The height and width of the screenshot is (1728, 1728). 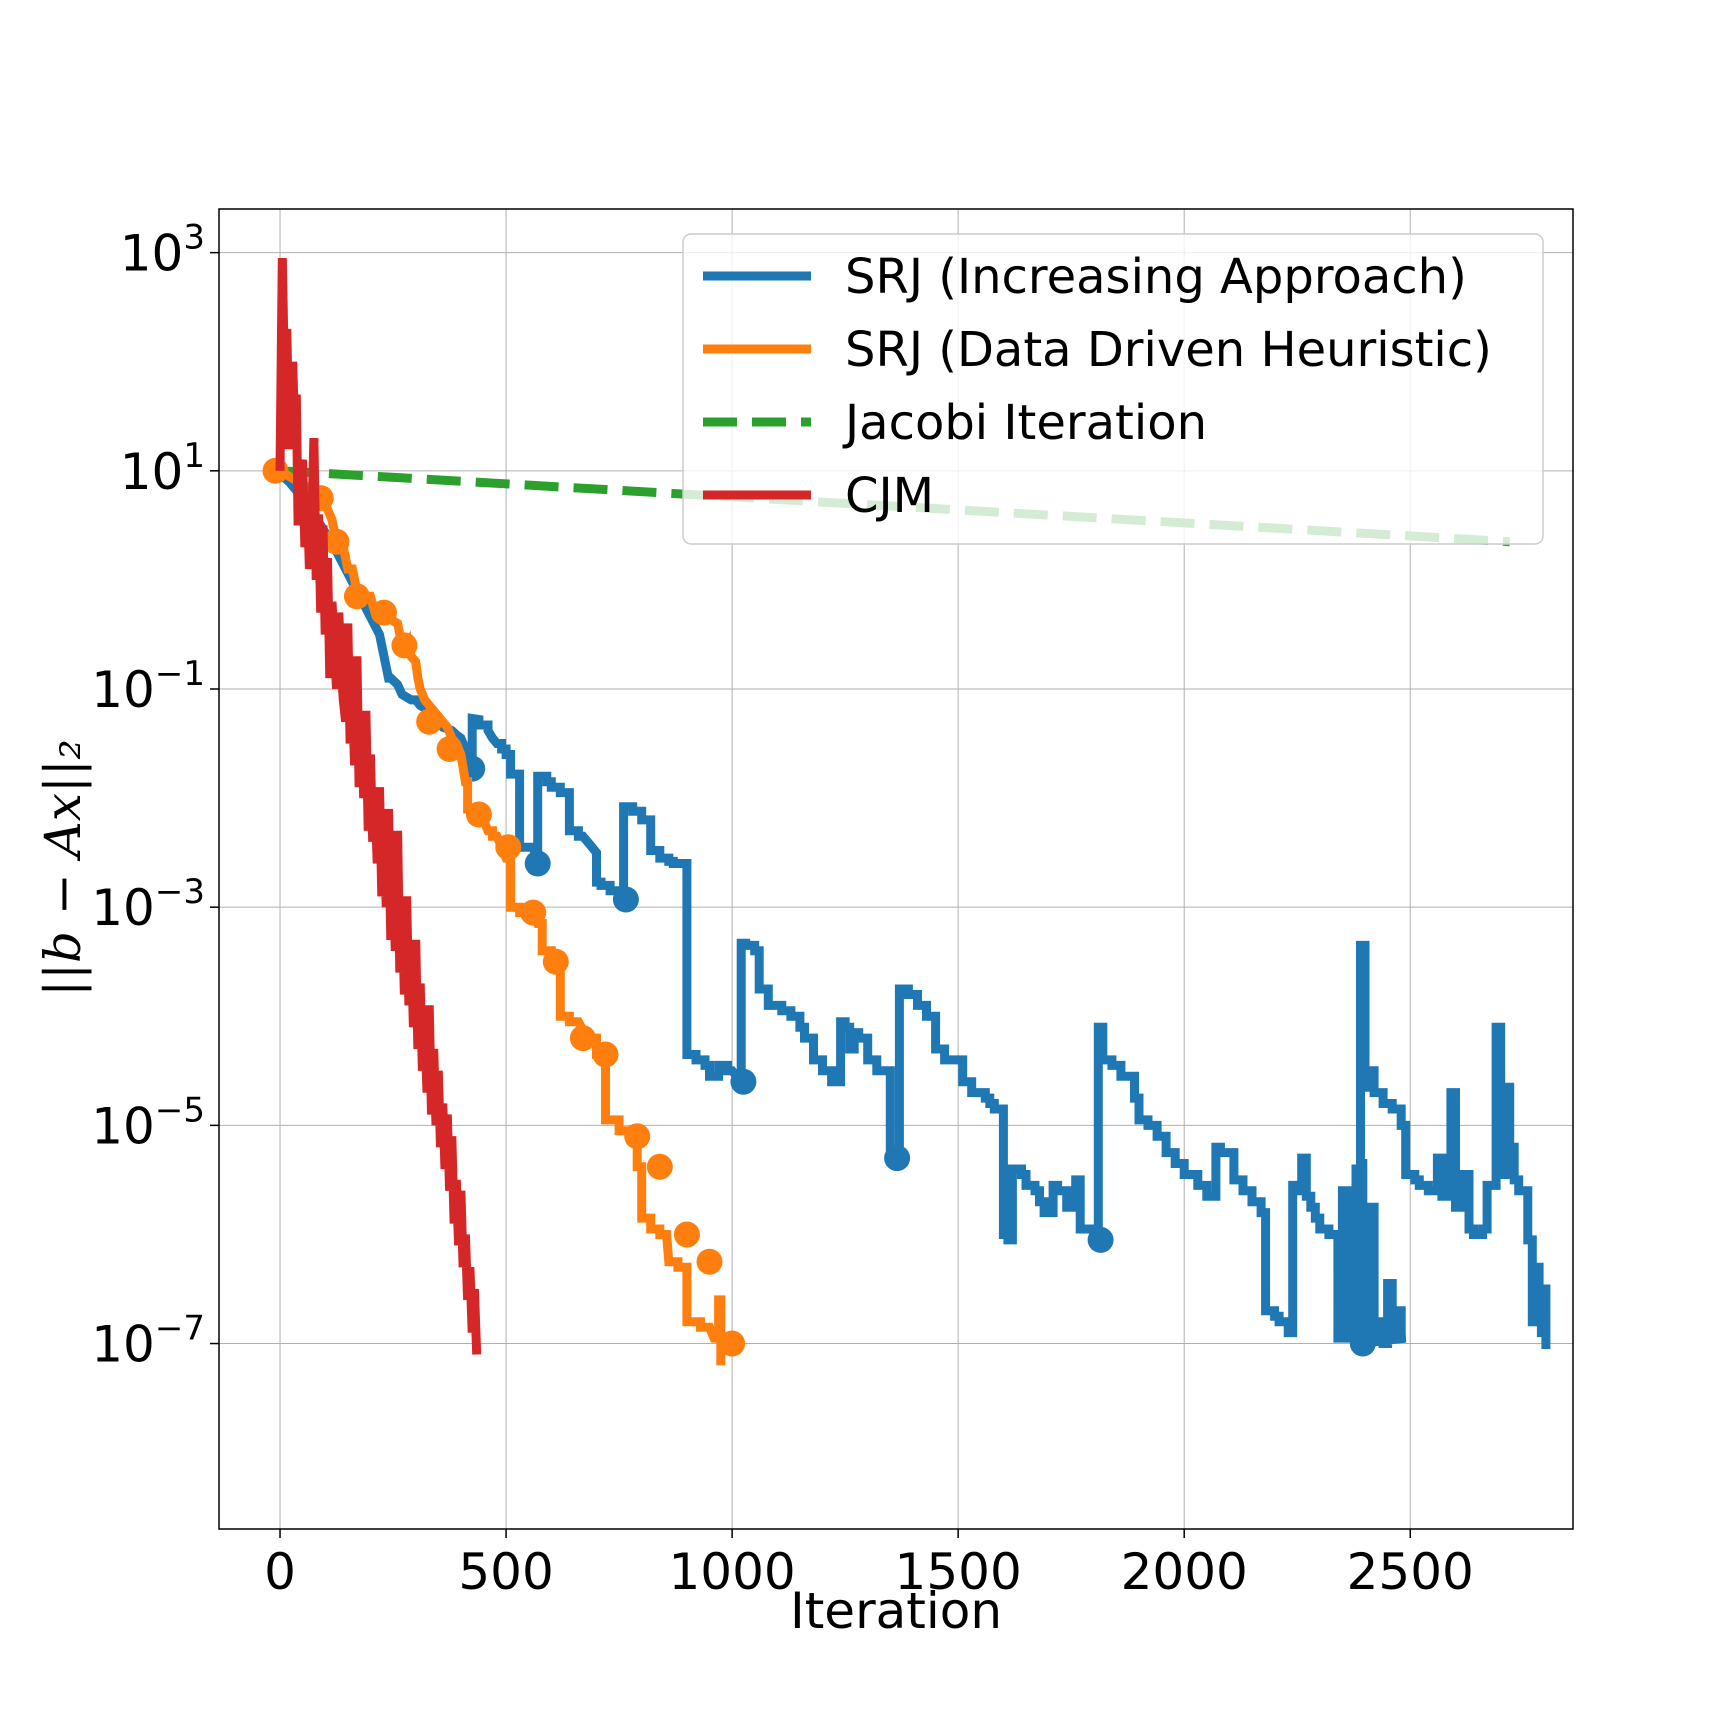 What do you see at coordinates (180, 892) in the screenshot?
I see `y-tick-exponent: −3` at bounding box center [180, 892].